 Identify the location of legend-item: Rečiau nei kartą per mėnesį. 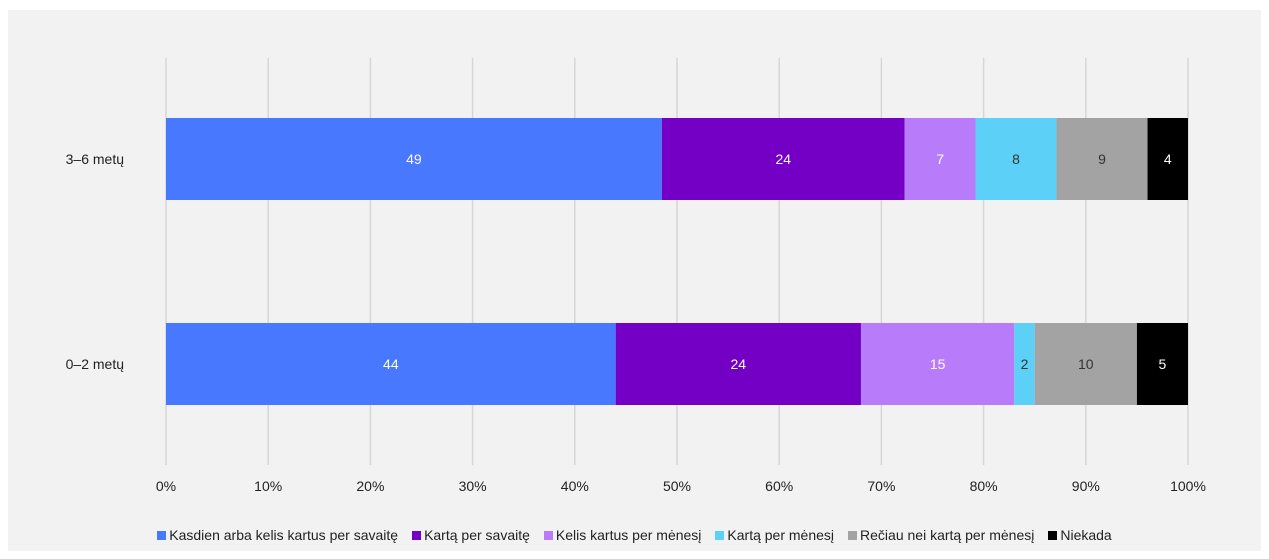
(941, 535).